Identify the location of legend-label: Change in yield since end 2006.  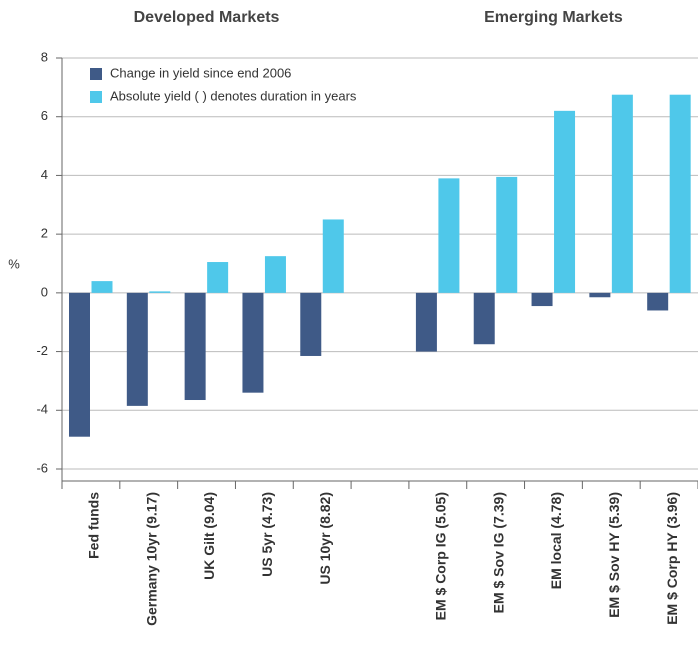
(200, 72).